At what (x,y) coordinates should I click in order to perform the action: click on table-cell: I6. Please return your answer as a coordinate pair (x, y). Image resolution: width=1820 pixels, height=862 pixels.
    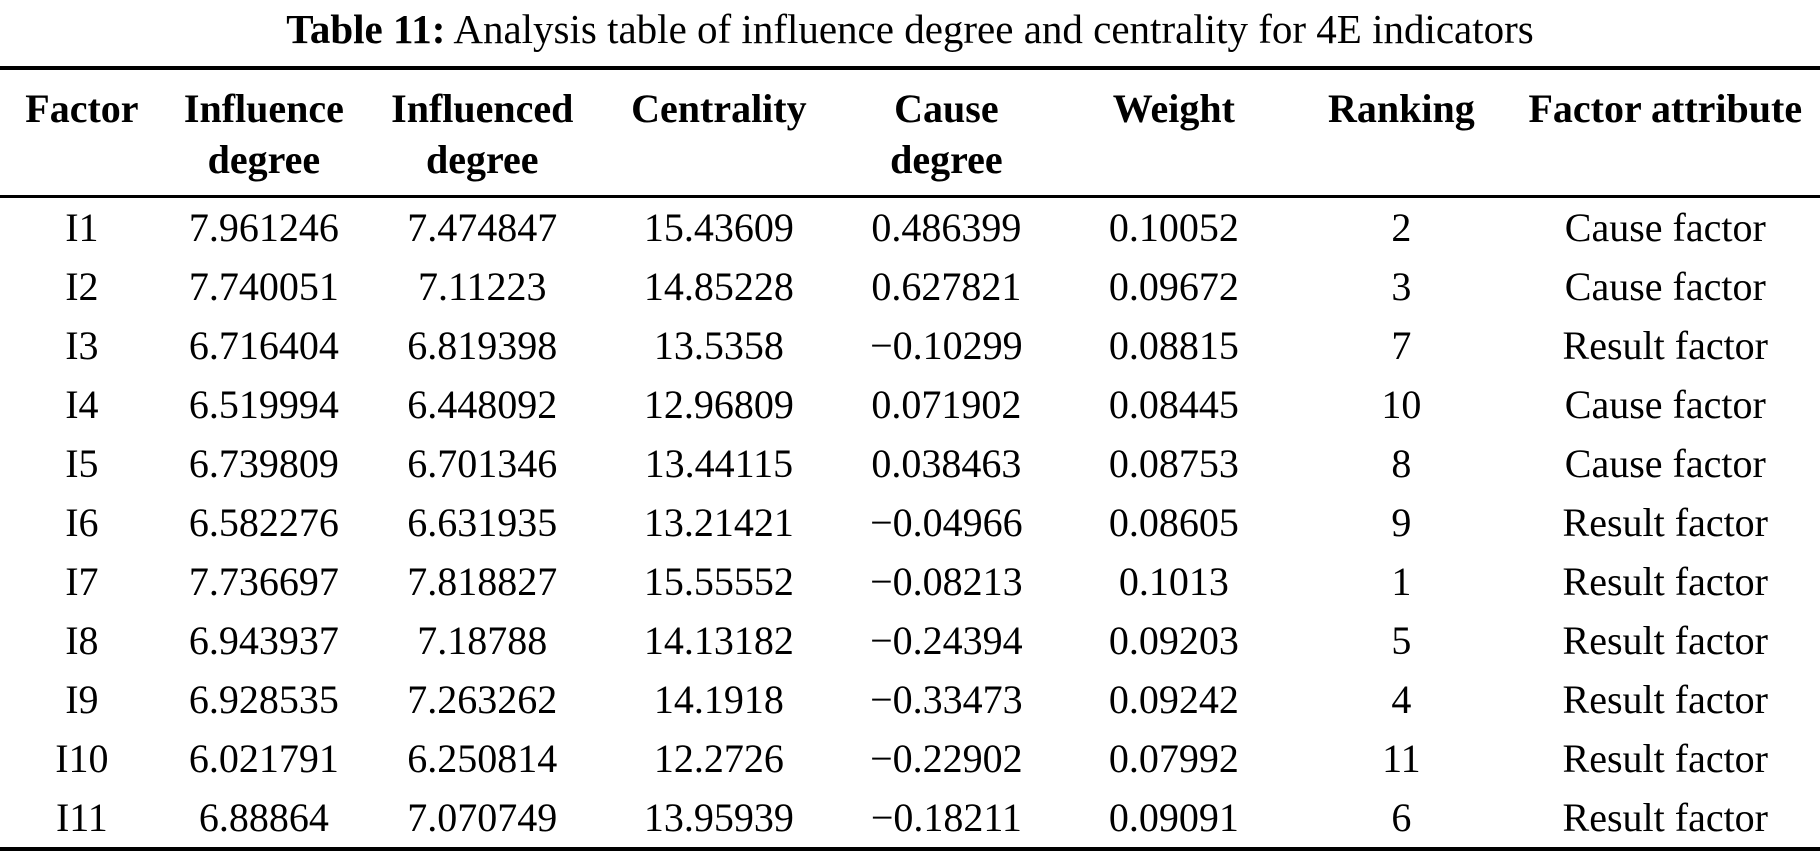
    Looking at the image, I should click on (82, 523).